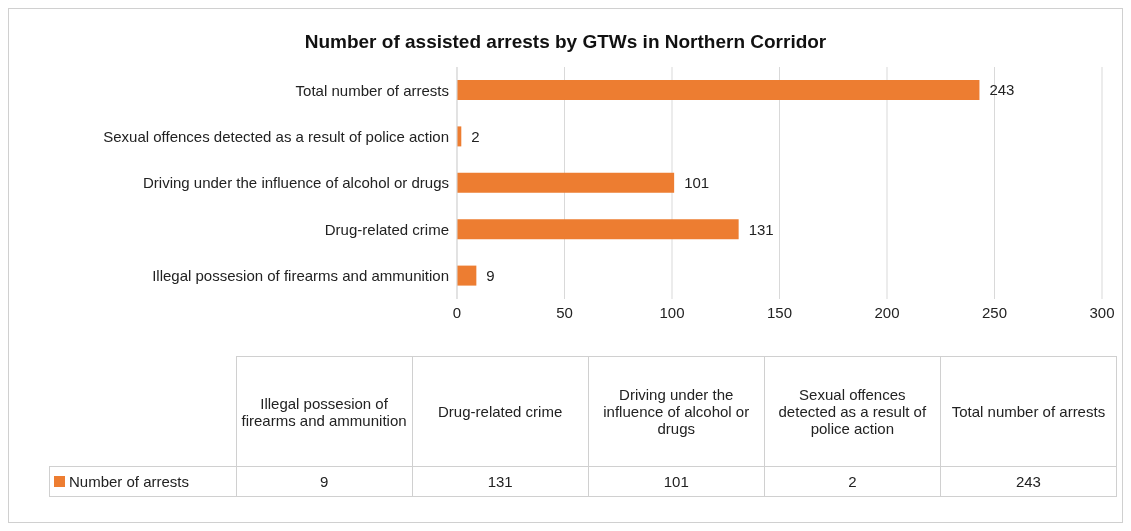  What do you see at coordinates (564, 312) in the screenshot?
I see `x-tick-label: 50` at bounding box center [564, 312].